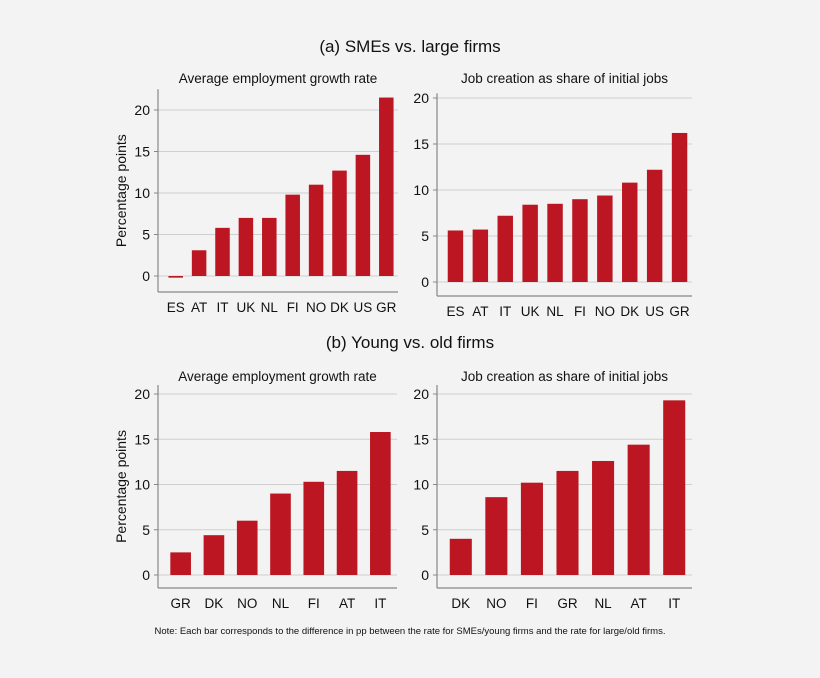 This screenshot has height=678, width=820. Describe the element at coordinates (410, 46) in the screenshot. I see `section-title-a: (a) SMEs vs. large firms` at that location.